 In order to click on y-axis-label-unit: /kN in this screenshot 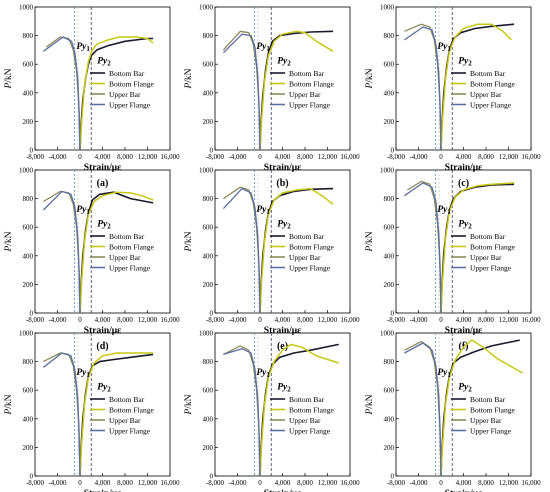, I will do `click(9, 238)`.